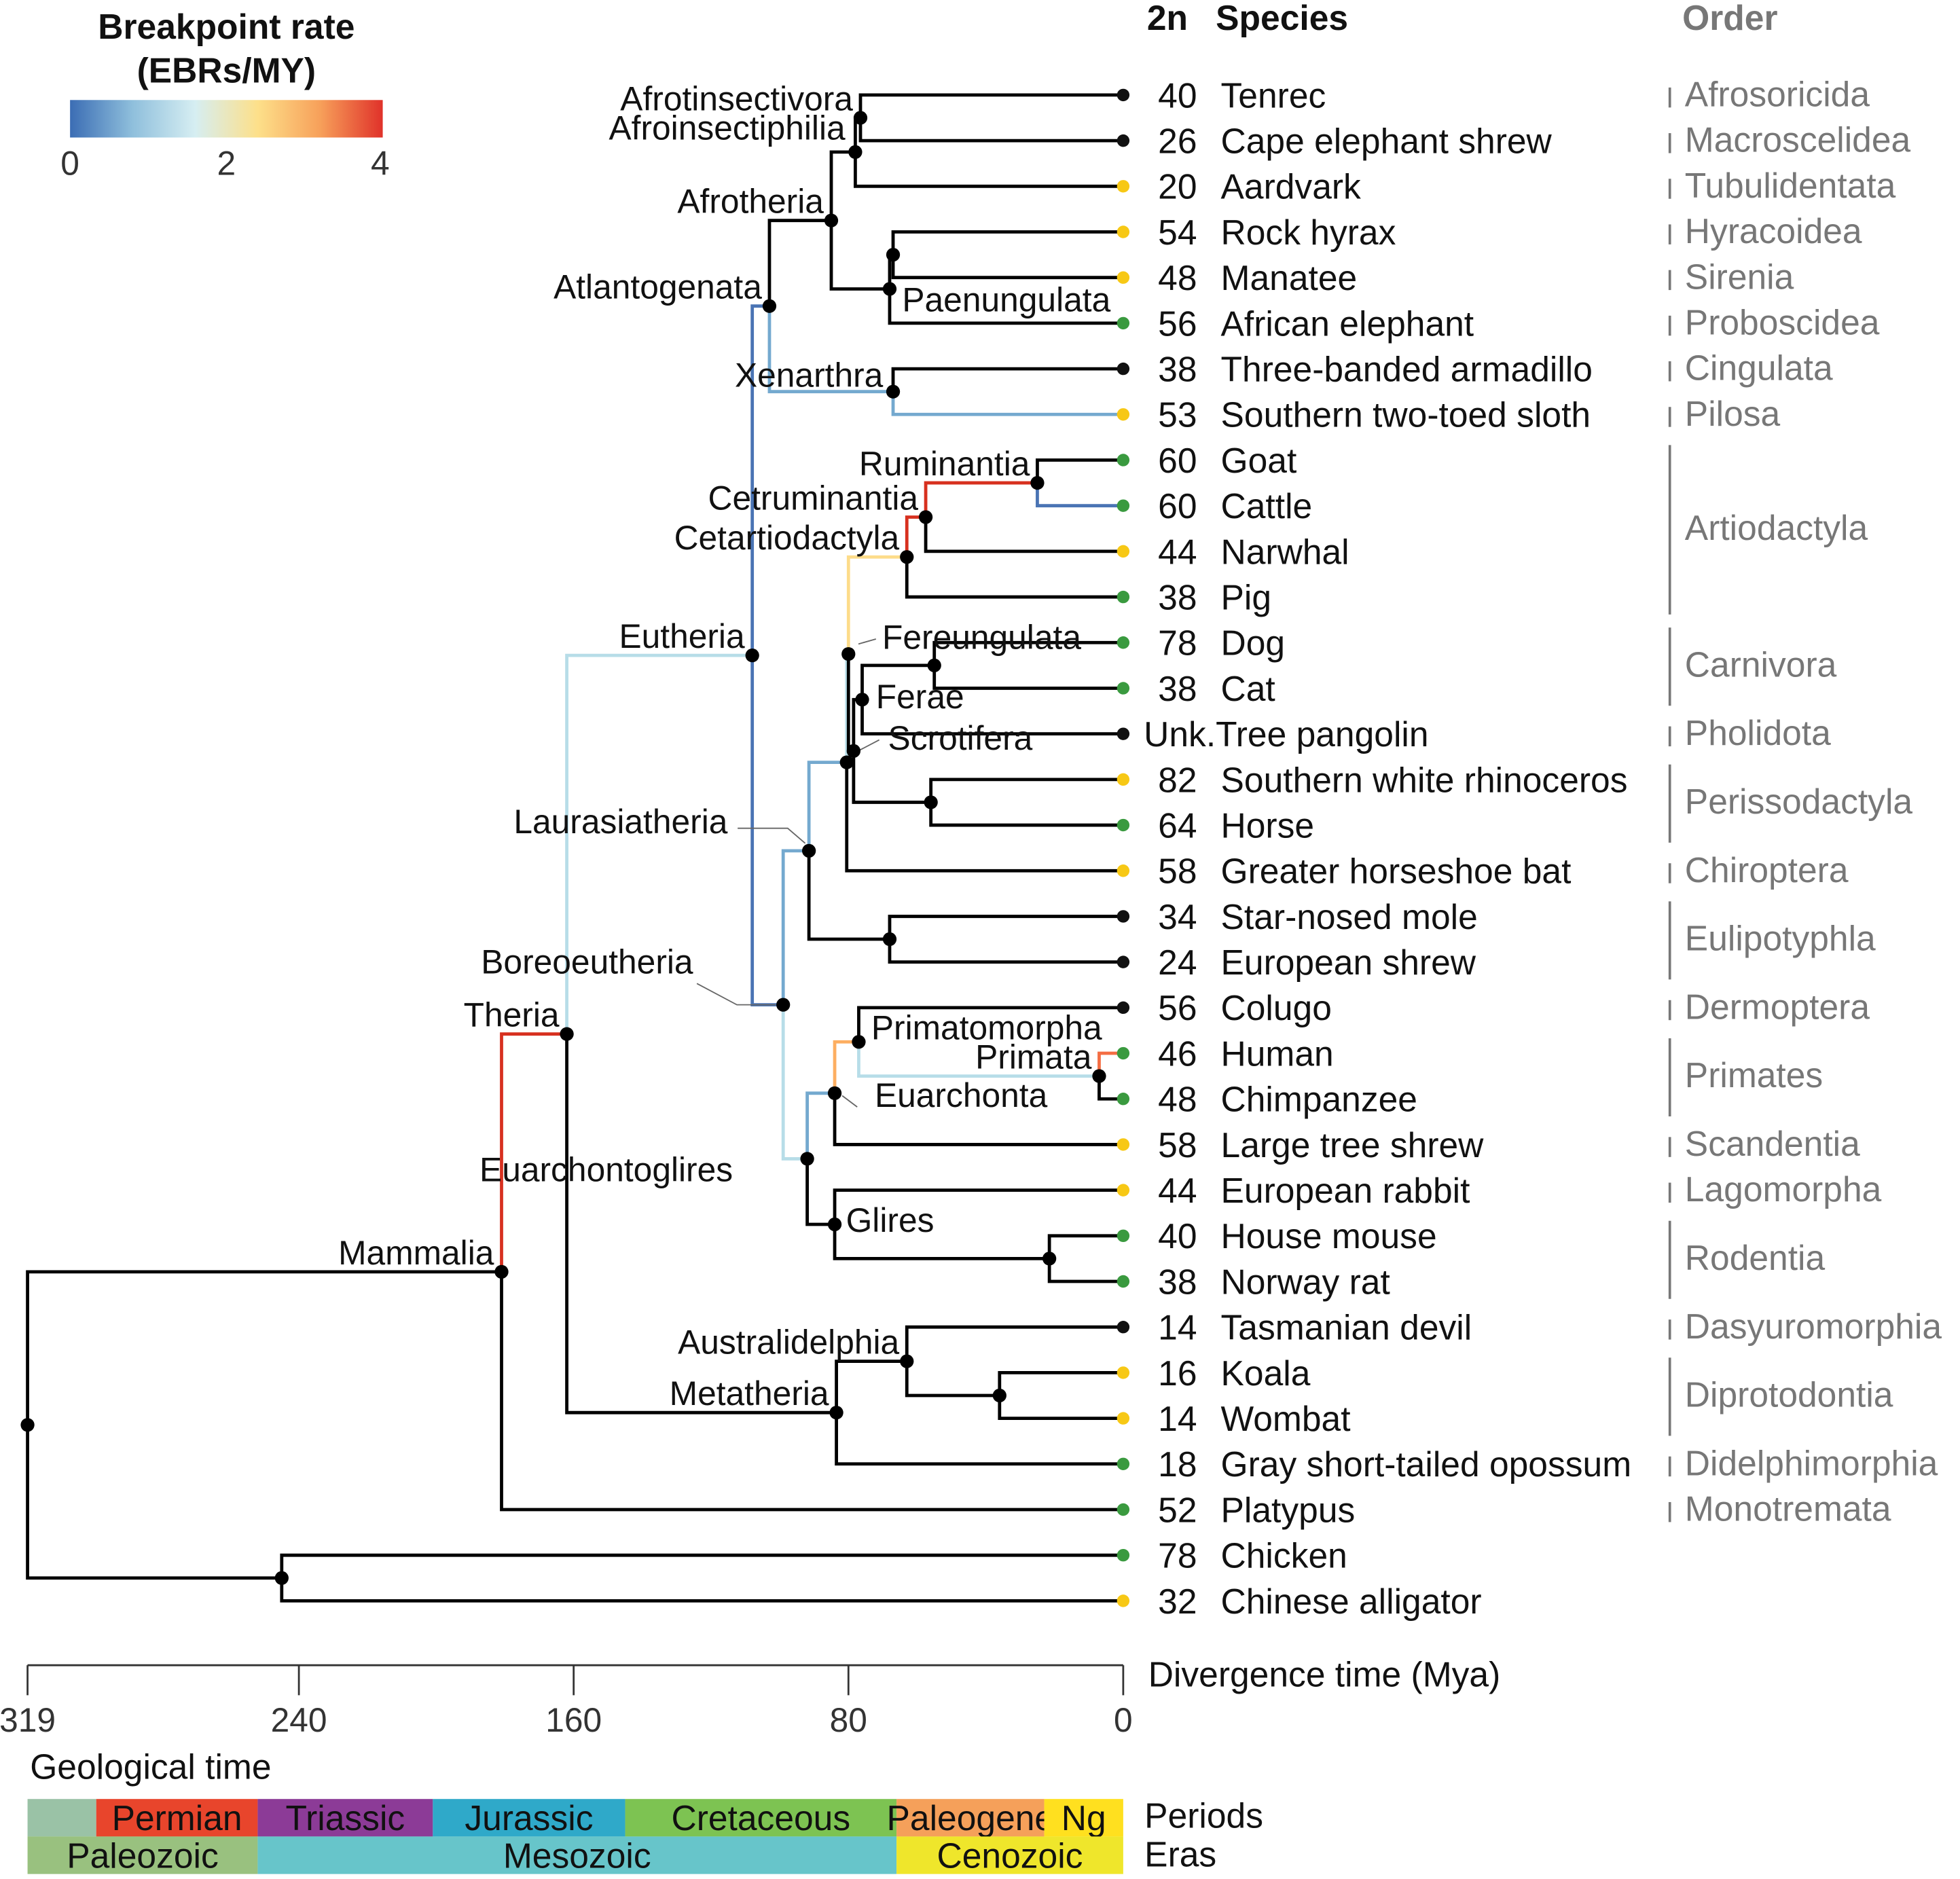 Image resolution: width=1960 pixels, height=1879 pixels. What do you see at coordinates (1006, 300) in the screenshot?
I see `clade-label: Paenungulata` at bounding box center [1006, 300].